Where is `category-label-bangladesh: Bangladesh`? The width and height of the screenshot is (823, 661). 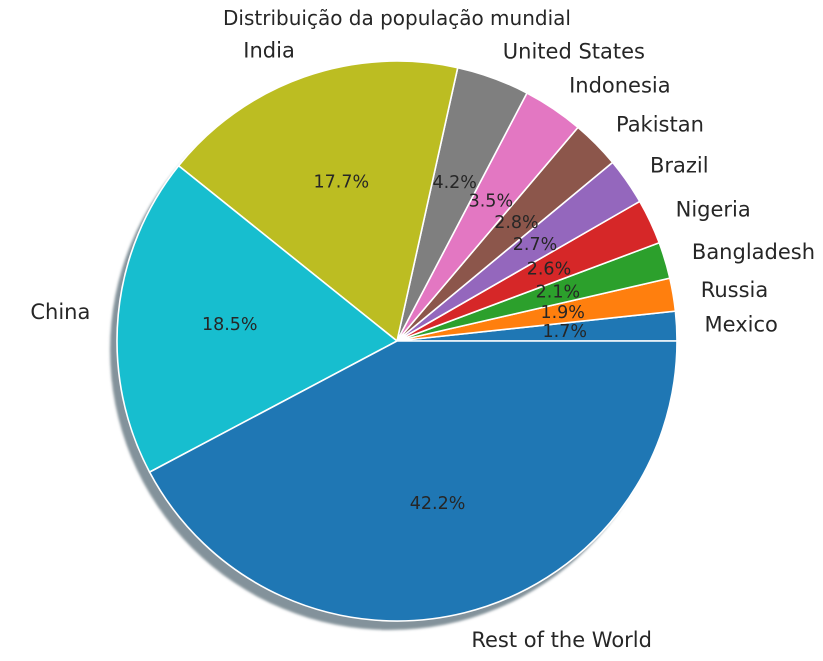
category-label-bangladesh: Bangladesh is located at coordinates (753, 252).